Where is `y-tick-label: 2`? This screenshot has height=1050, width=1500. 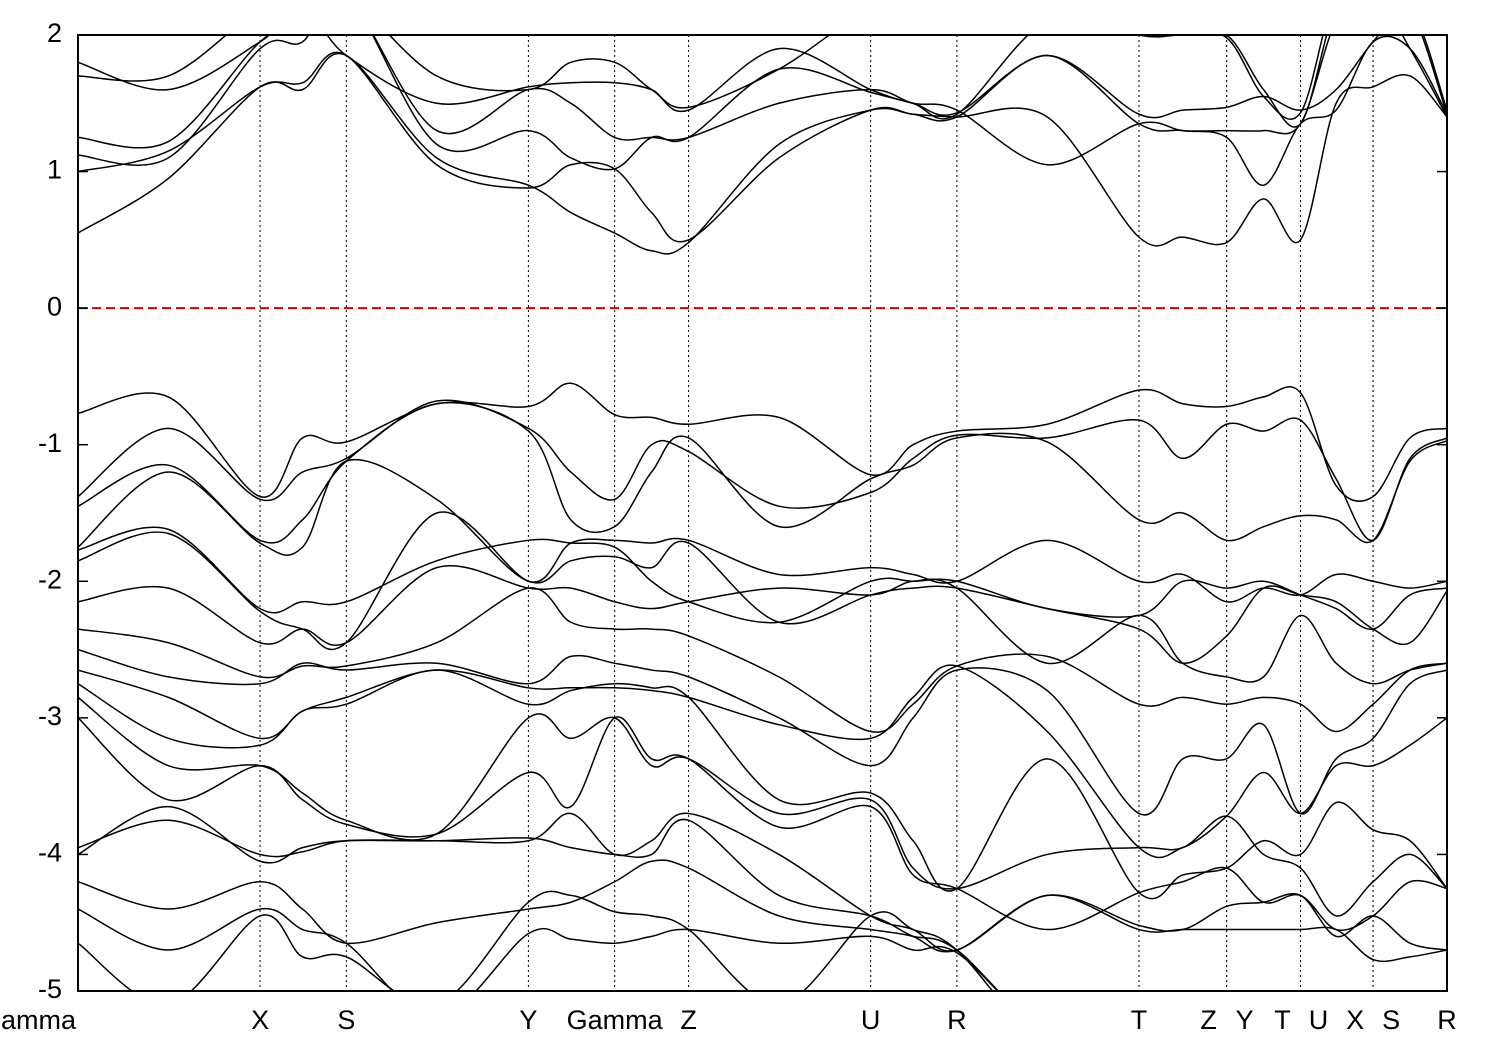 y-tick-label: 2 is located at coordinates (54, 33).